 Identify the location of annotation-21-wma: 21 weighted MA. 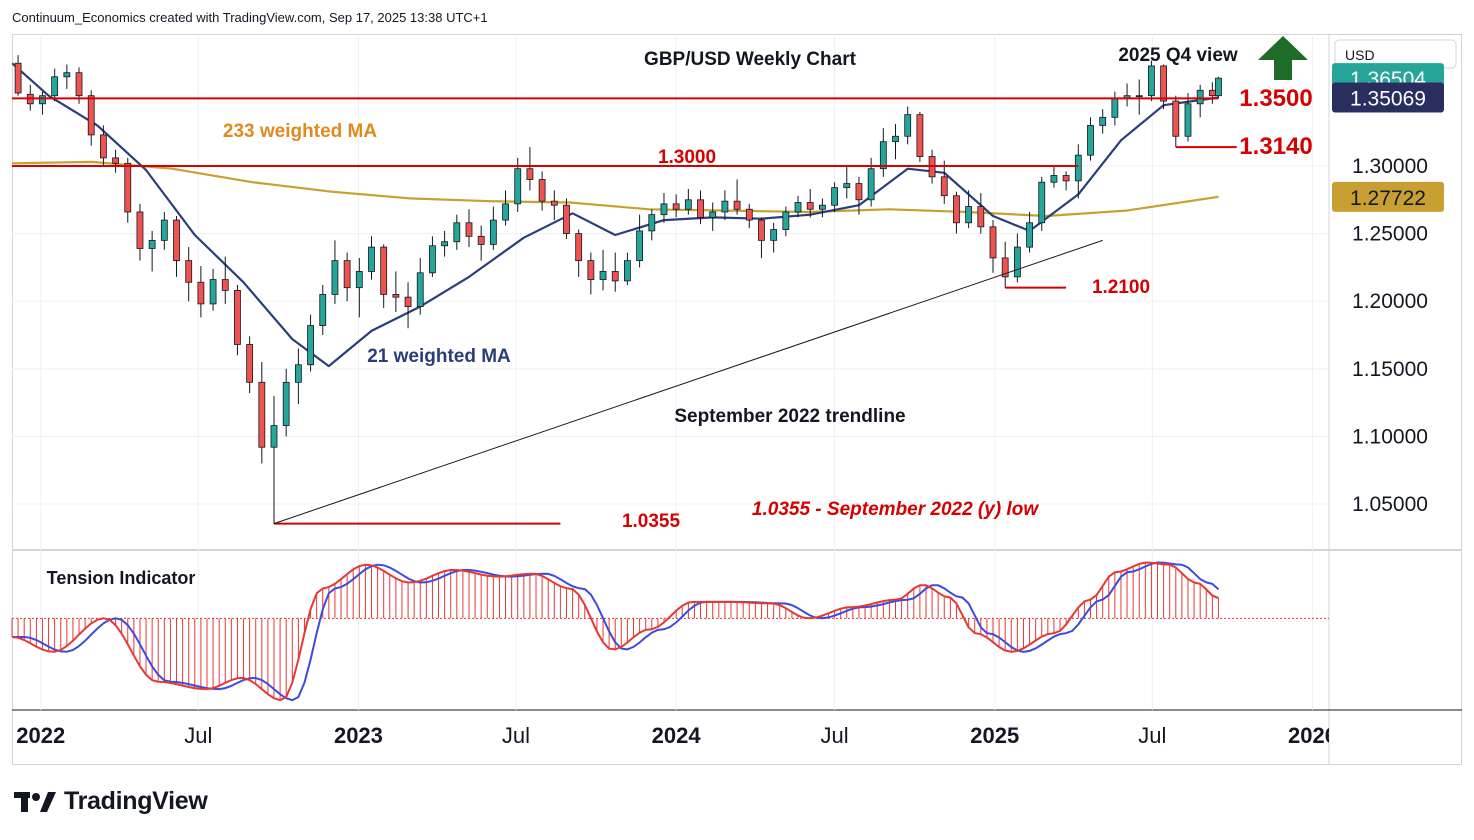
(439, 356).